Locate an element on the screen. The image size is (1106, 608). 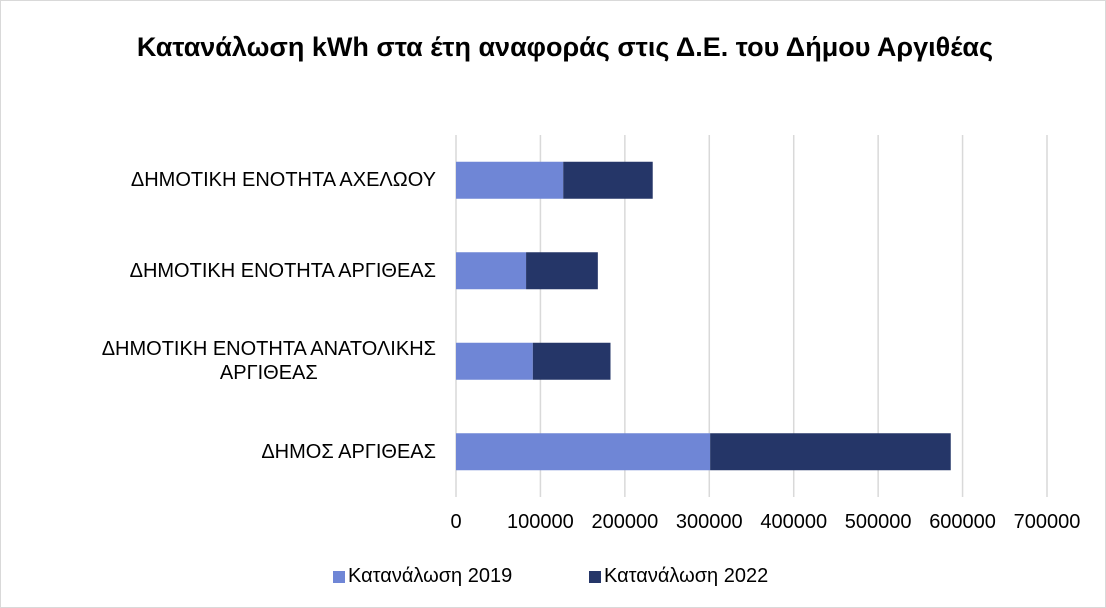
x-tick-label: 100000 is located at coordinates (540, 522).